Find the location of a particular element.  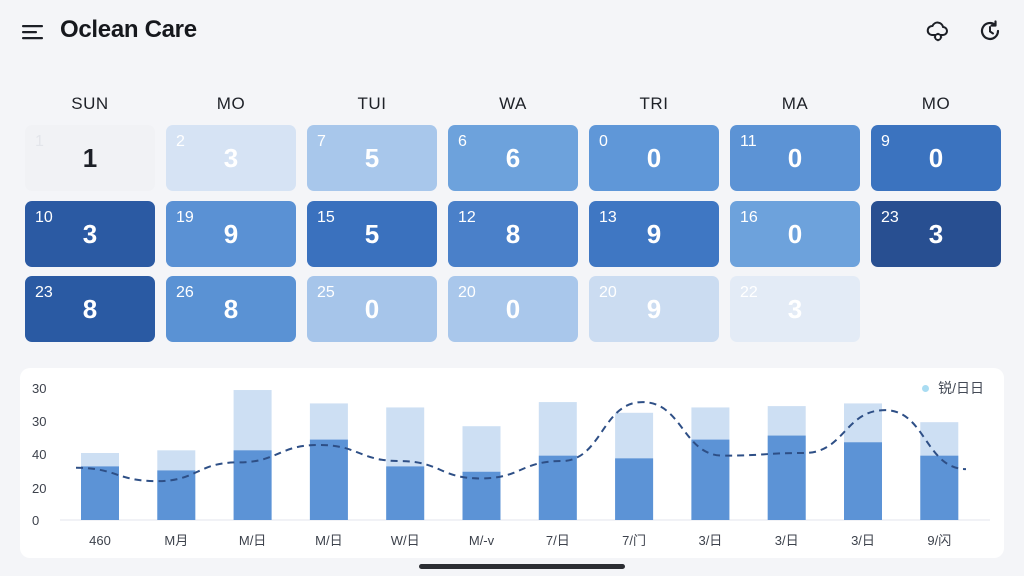

cloud-settings-icon is located at coordinates (937, 31).